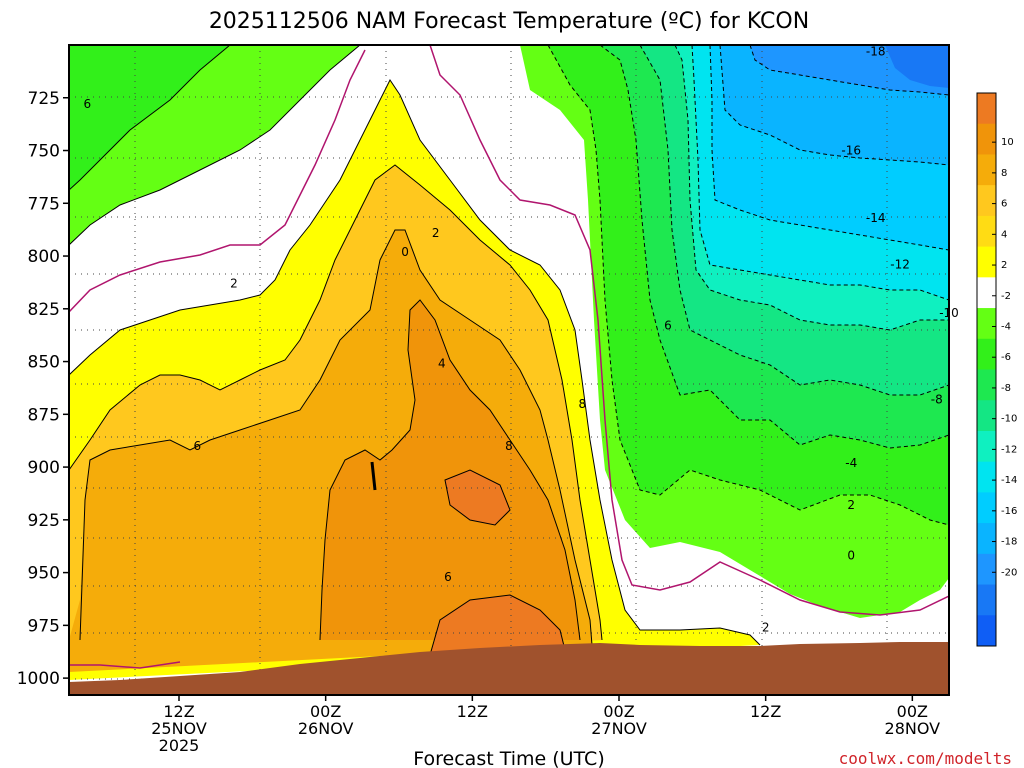 This screenshot has width=1024, height=768. I want to click on colorbar-label: 8, so click(1004, 173).